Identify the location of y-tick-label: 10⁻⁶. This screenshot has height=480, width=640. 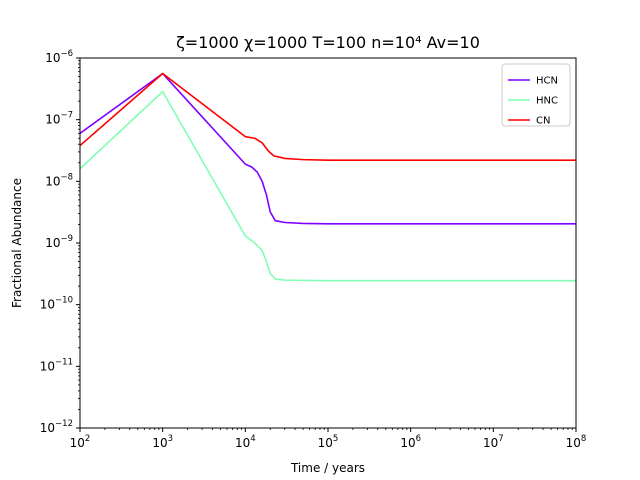
(59, 57).